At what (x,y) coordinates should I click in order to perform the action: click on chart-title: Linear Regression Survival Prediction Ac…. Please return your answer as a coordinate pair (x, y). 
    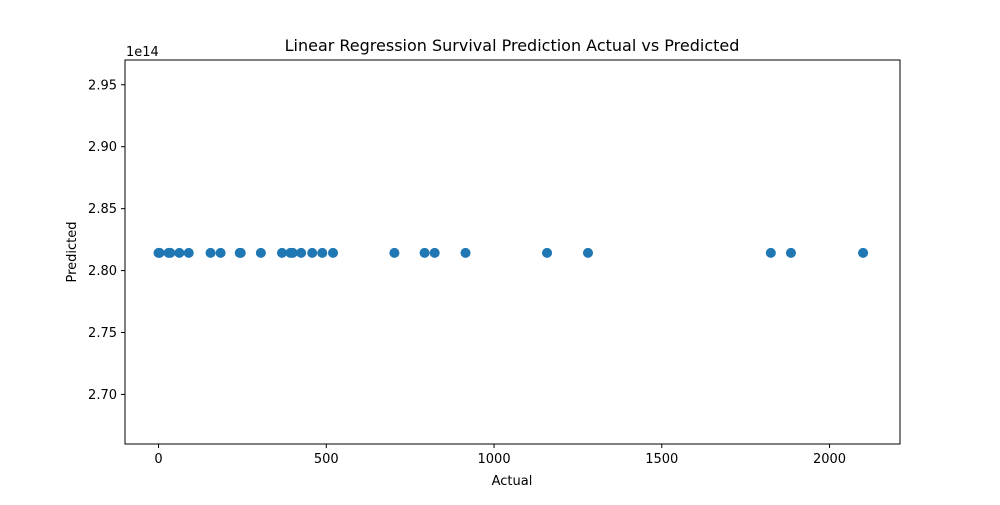
    Looking at the image, I should click on (512, 45).